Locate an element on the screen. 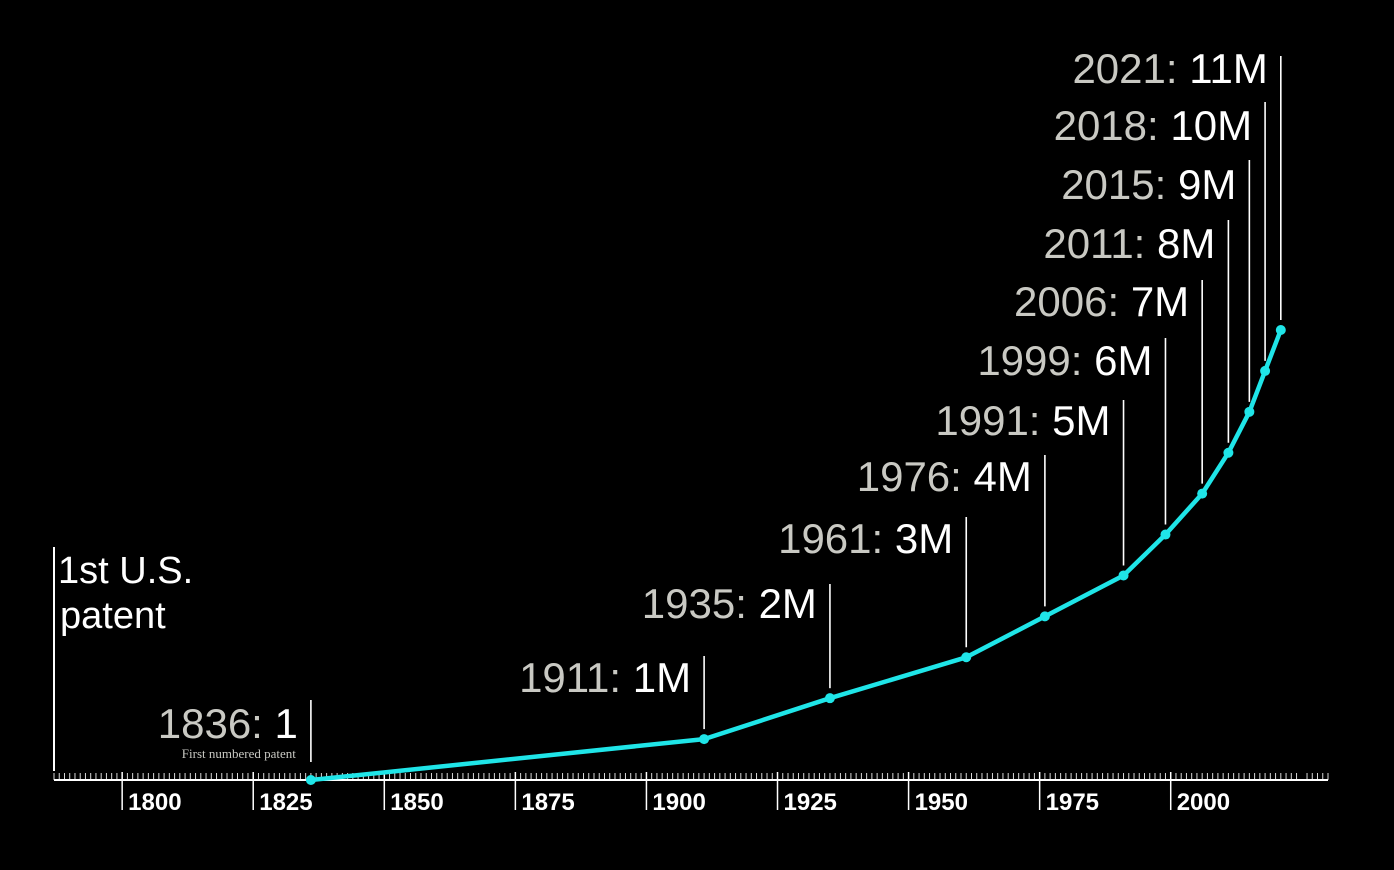 The image size is (1394, 870). callout-year: 2015: is located at coordinates (1119, 184).